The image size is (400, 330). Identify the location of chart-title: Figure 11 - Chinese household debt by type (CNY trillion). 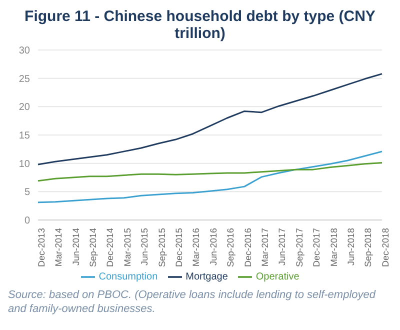
(200, 25).